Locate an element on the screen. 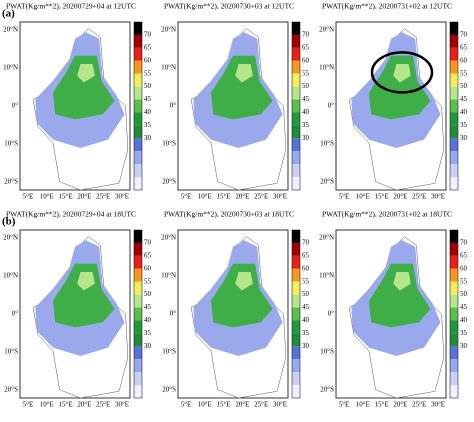 Image resolution: width=474 pixels, height=422 pixels. row-label: (b) is located at coordinates (9, 222).